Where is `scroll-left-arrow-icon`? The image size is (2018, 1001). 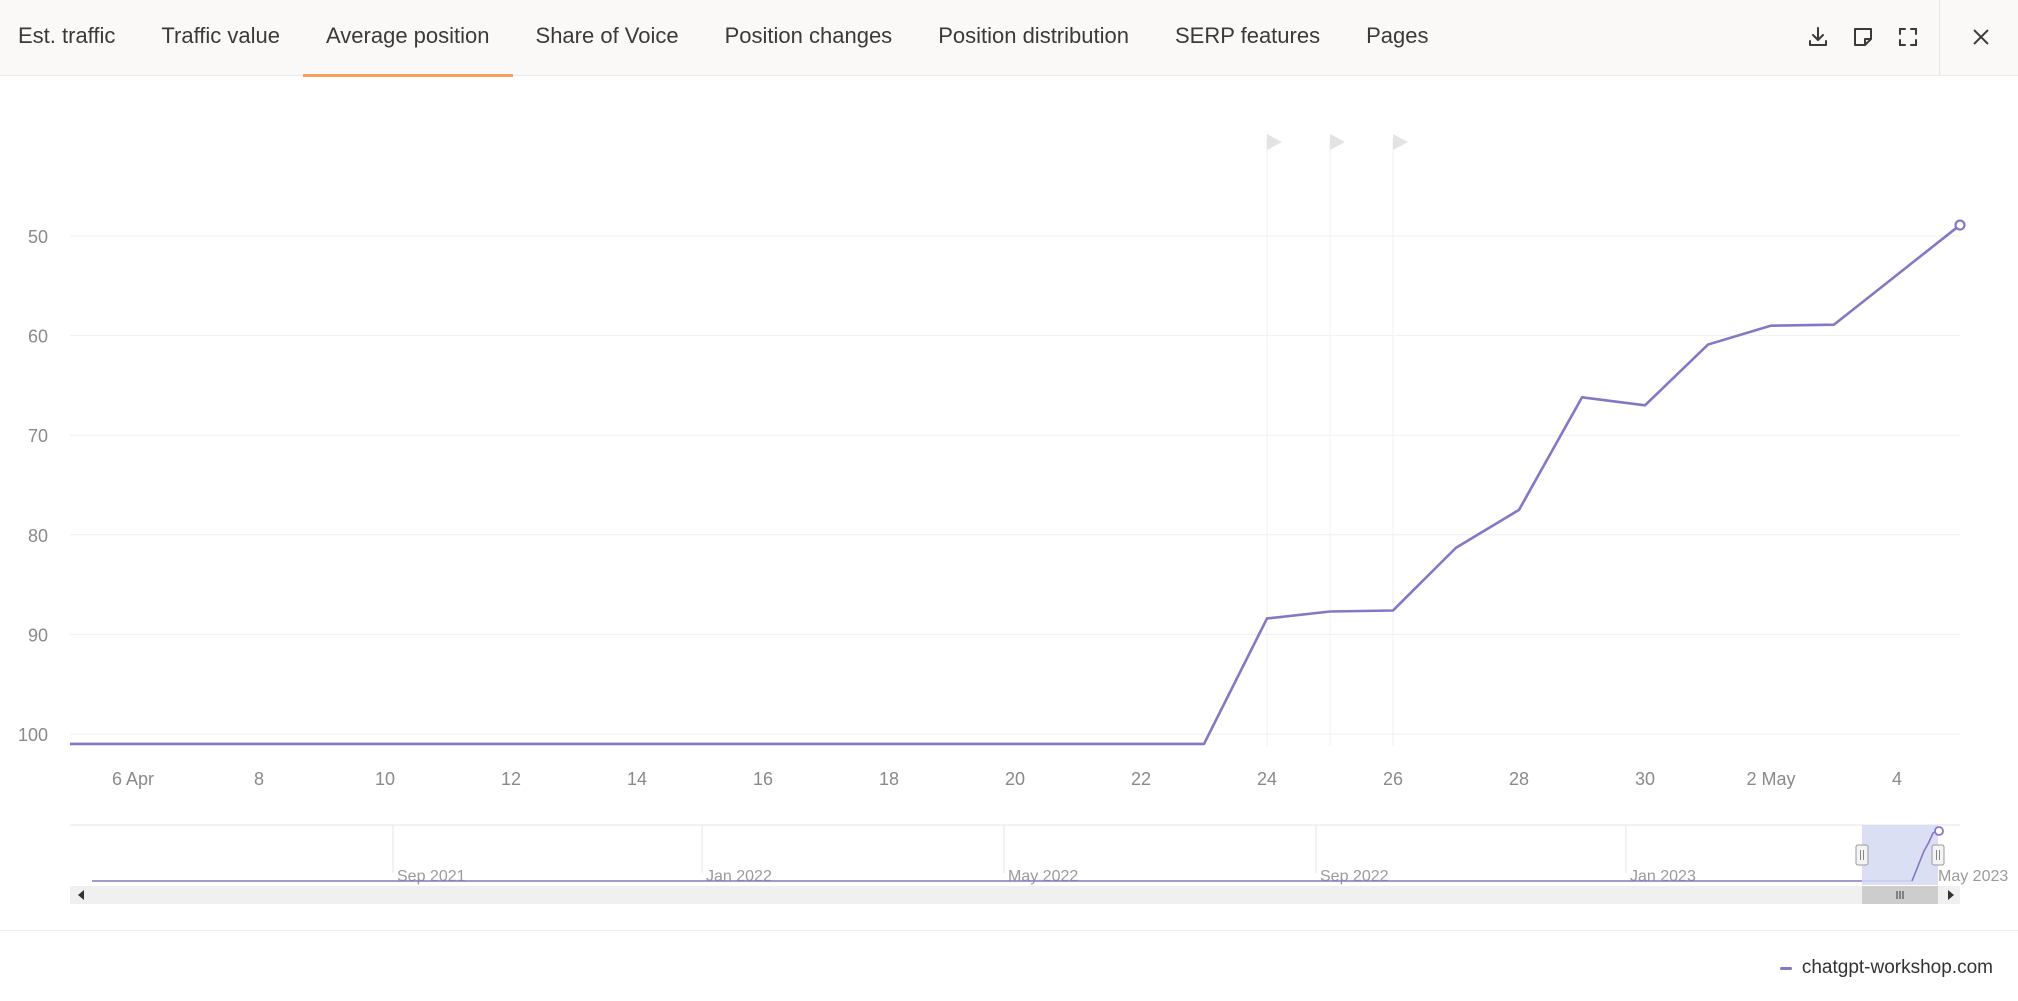 scroll-left-arrow-icon is located at coordinates (81, 895).